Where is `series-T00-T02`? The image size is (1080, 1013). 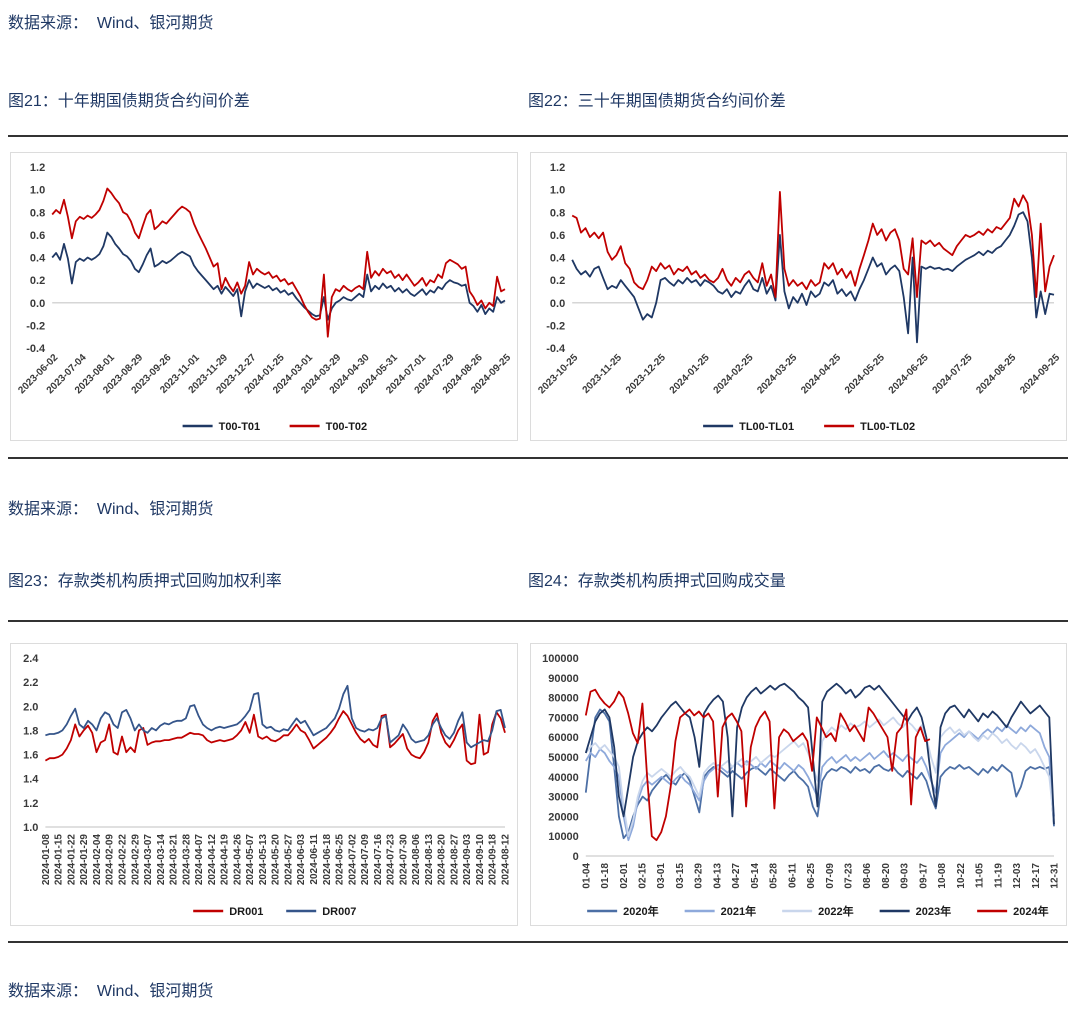
series-T00-T02 is located at coordinates (278, 262).